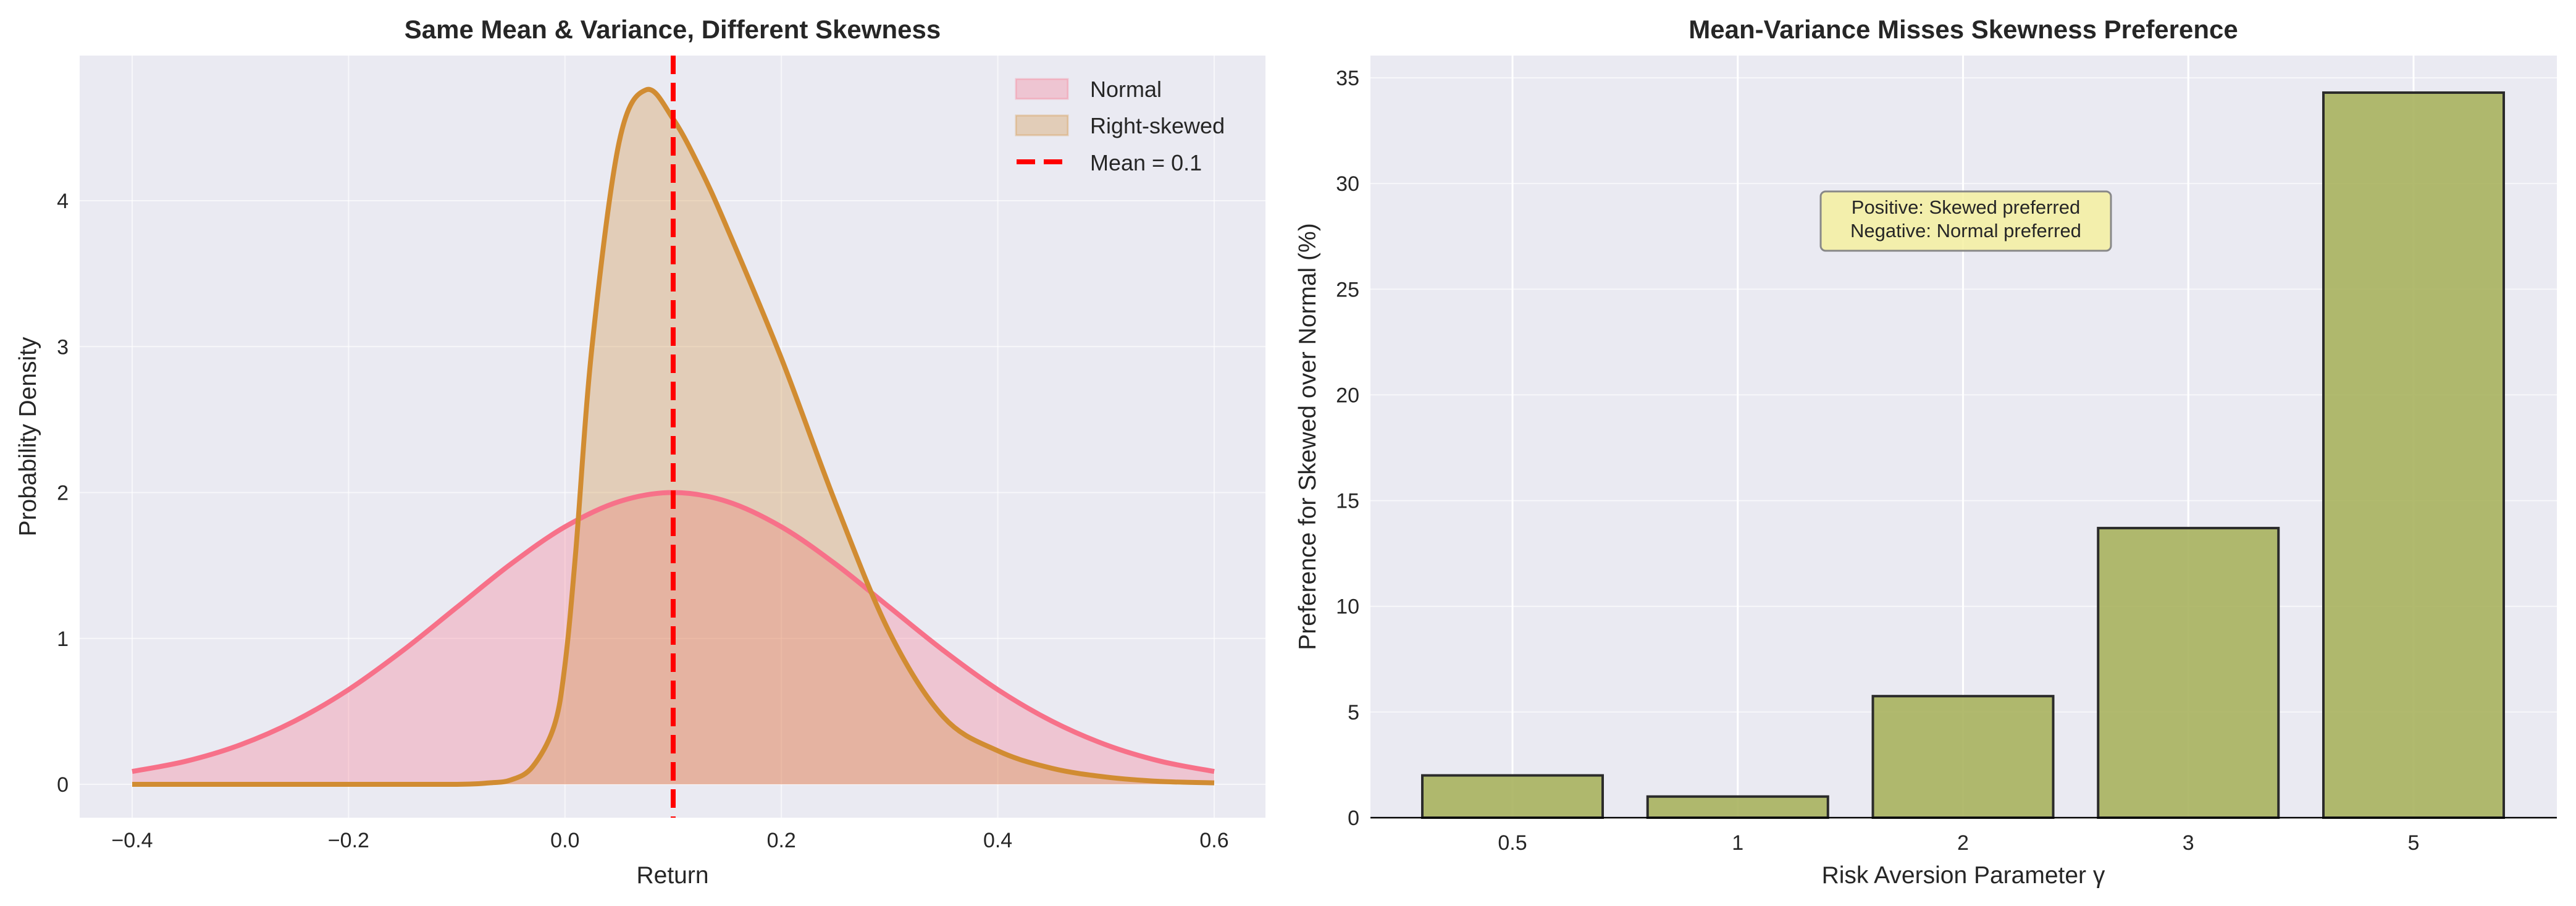  What do you see at coordinates (1347, 501) in the screenshot?
I see `right-y-tick-label: 15` at bounding box center [1347, 501].